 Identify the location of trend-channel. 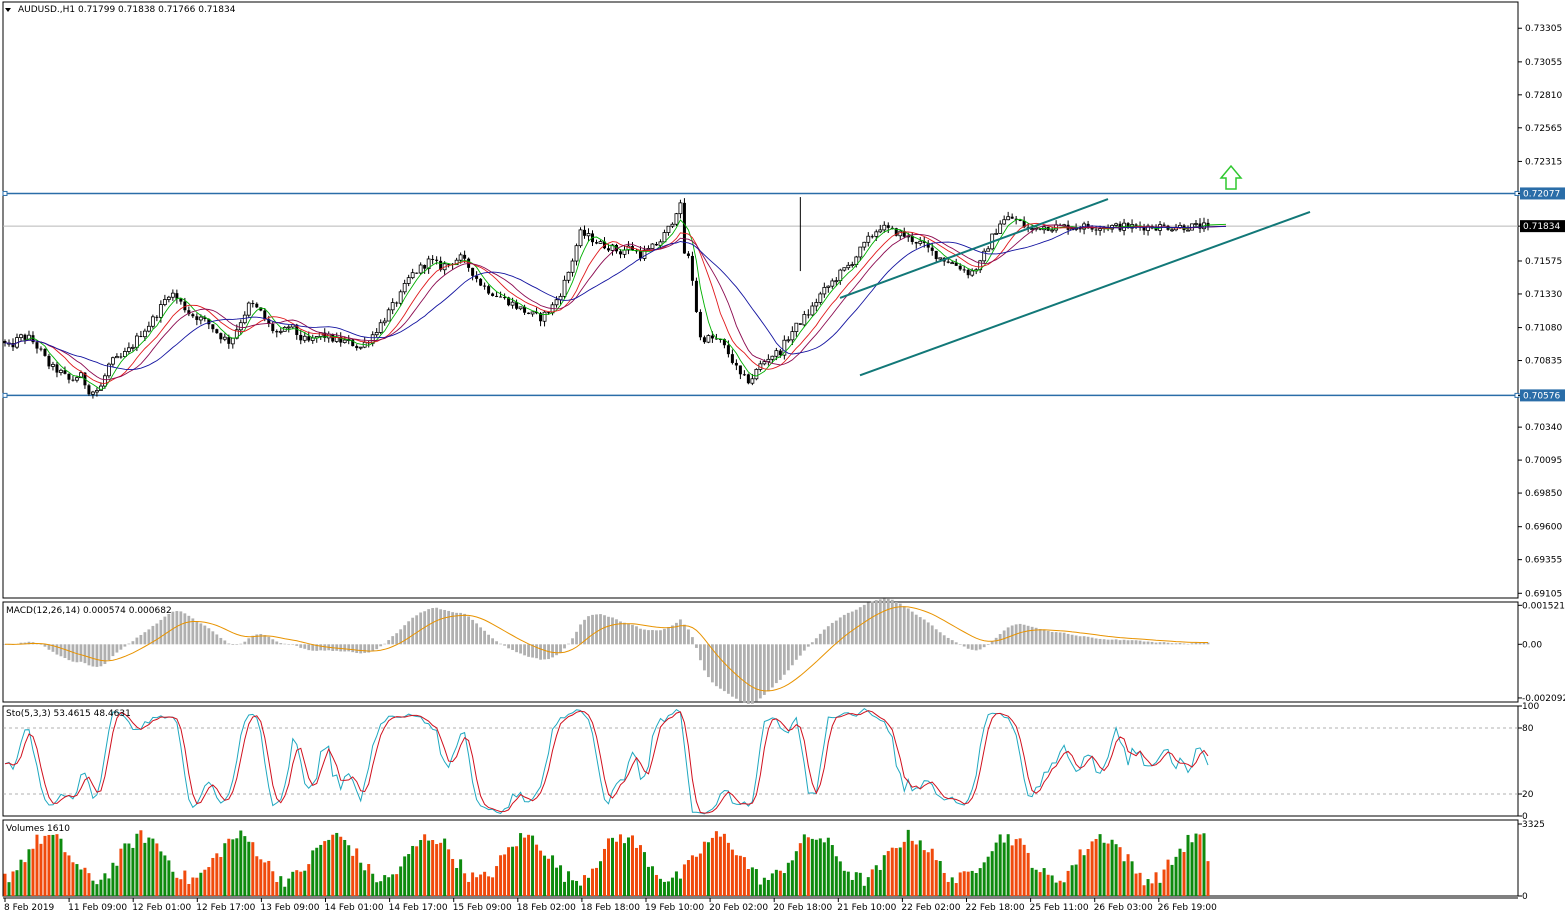
(1075, 287).